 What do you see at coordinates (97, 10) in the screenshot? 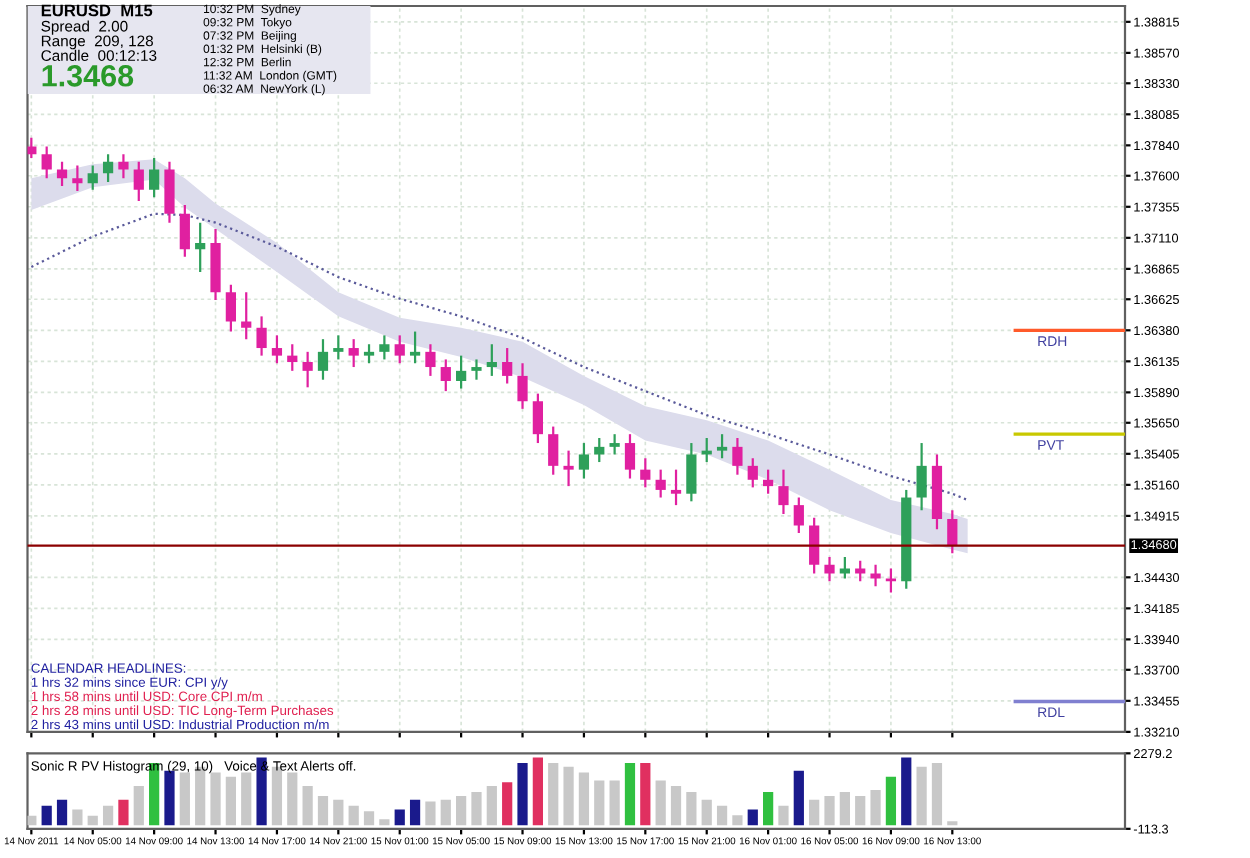
I see `chart-title: EURUSD M15` at bounding box center [97, 10].